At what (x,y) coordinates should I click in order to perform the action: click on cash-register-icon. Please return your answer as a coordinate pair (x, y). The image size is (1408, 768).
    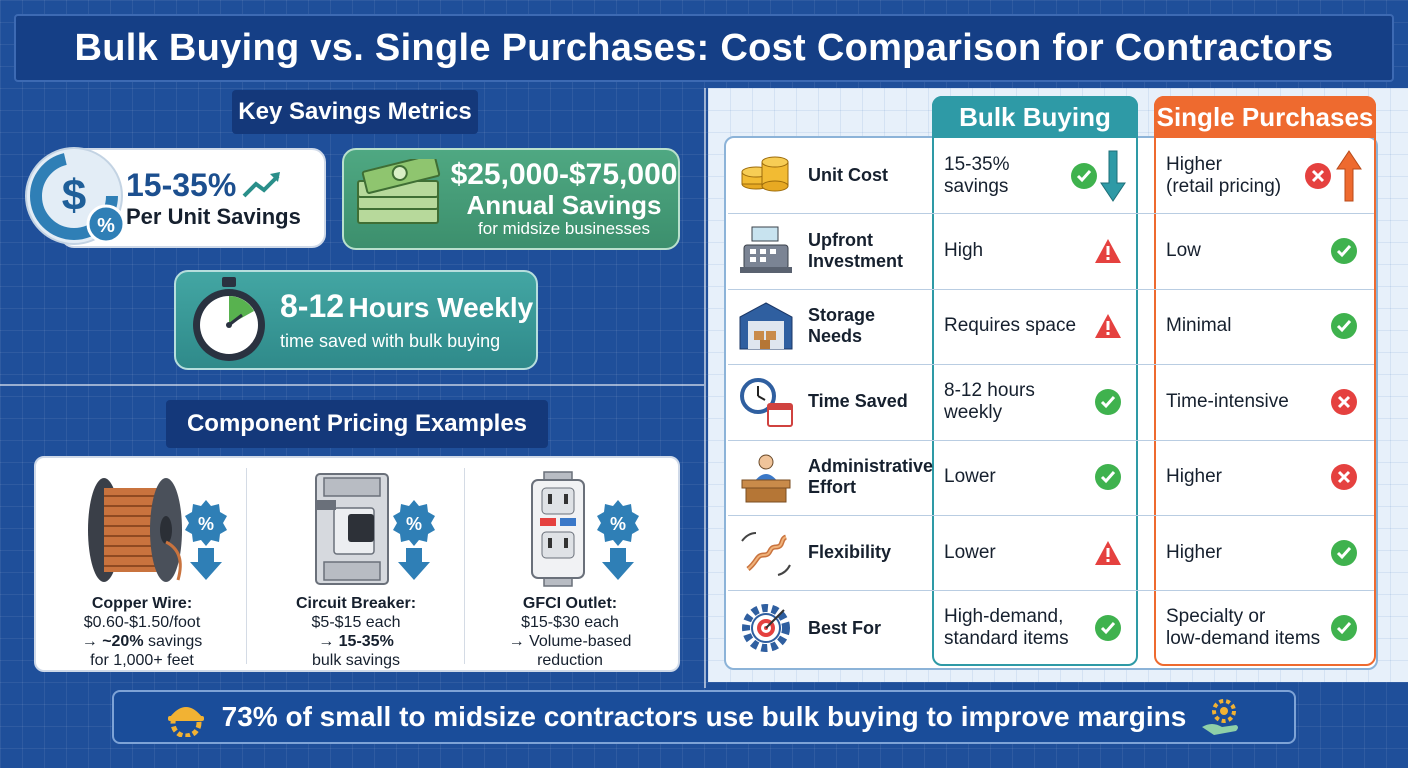
    Looking at the image, I should click on (766, 250).